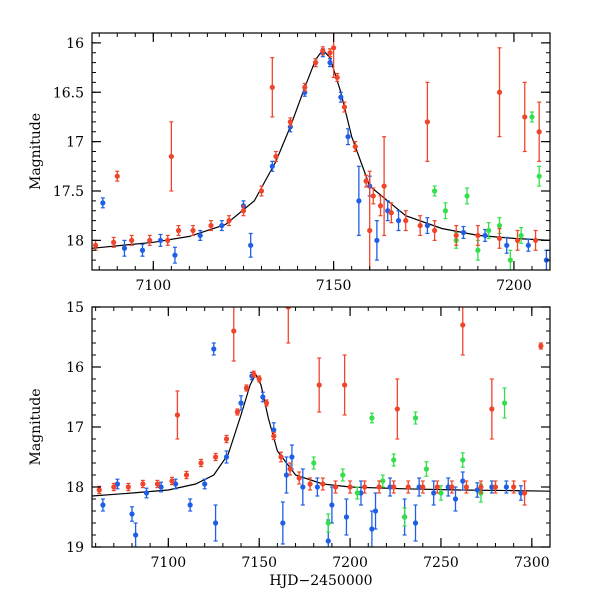  What do you see at coordinates (75, 368) in the screenshot?
I see `y-tick-label: 16` at bounding box center [75, 368].